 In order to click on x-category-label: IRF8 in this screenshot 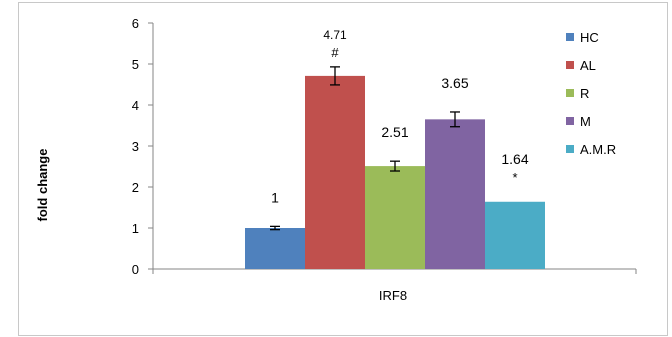, I will do `click(393, 295)`.